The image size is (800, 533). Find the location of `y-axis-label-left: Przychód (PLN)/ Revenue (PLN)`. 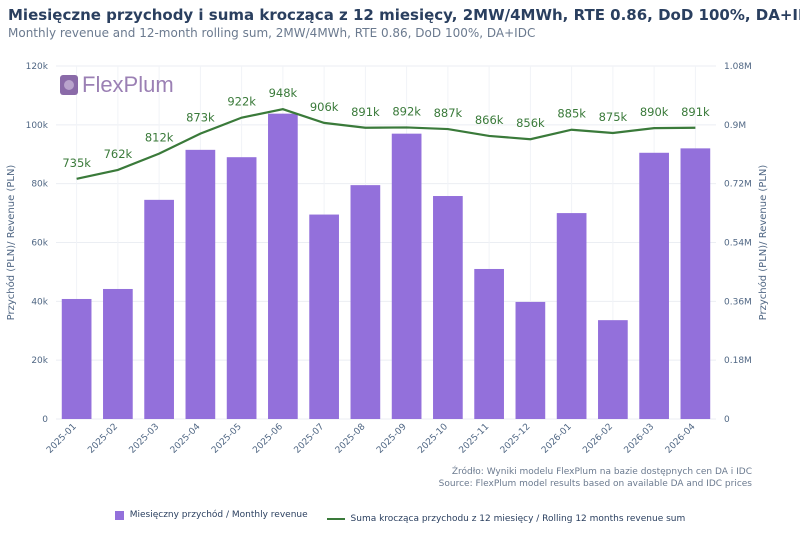

y-axis-label-left: Przychód (PLN)/ Revenue (PLN) is located at coordinates (11, 243).